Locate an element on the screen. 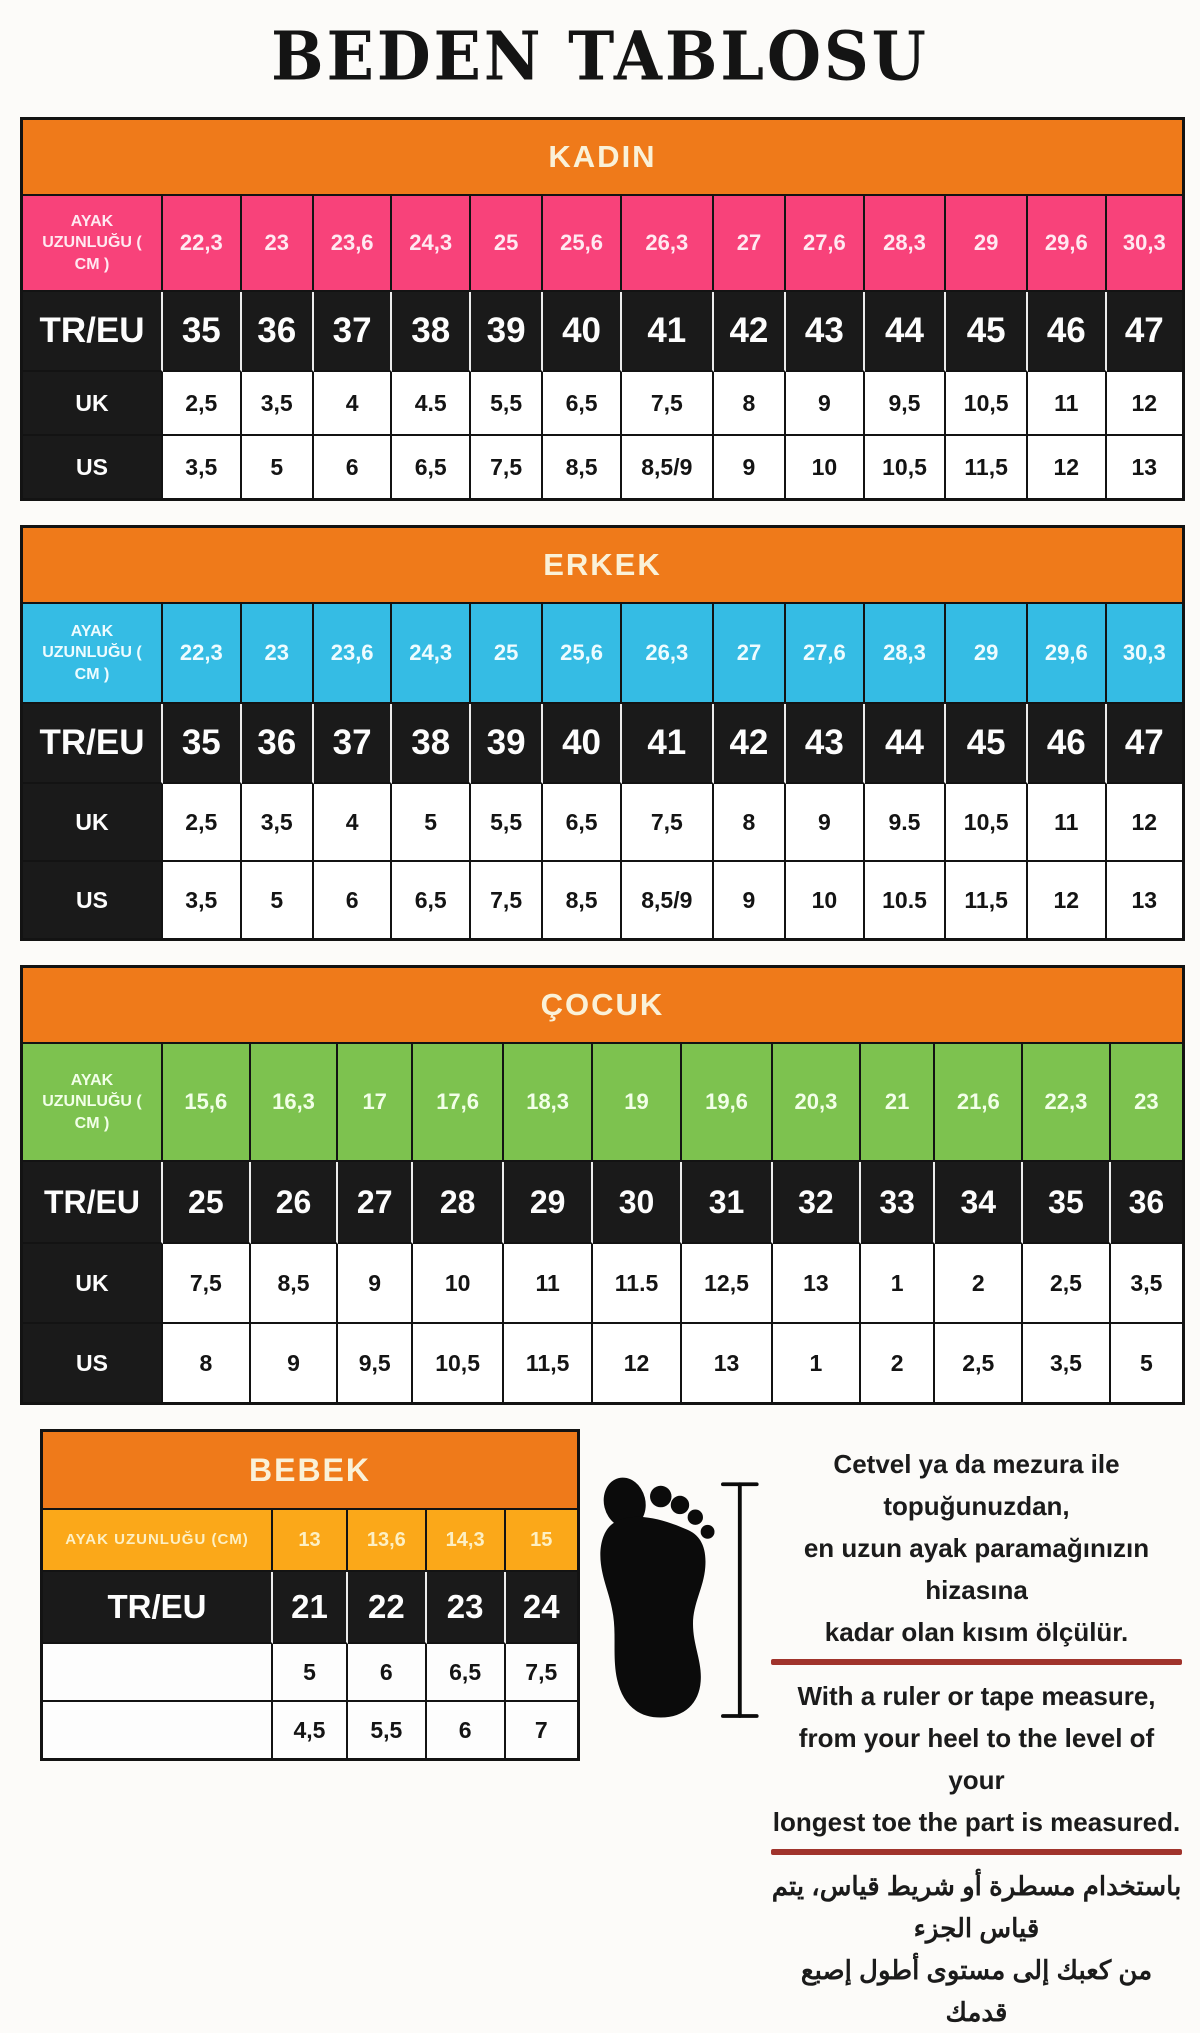 Image resolution: width=1200 pixels, height=2033 pixels. kadin-eu-cell: 35 is located at coordinates (202, 332).